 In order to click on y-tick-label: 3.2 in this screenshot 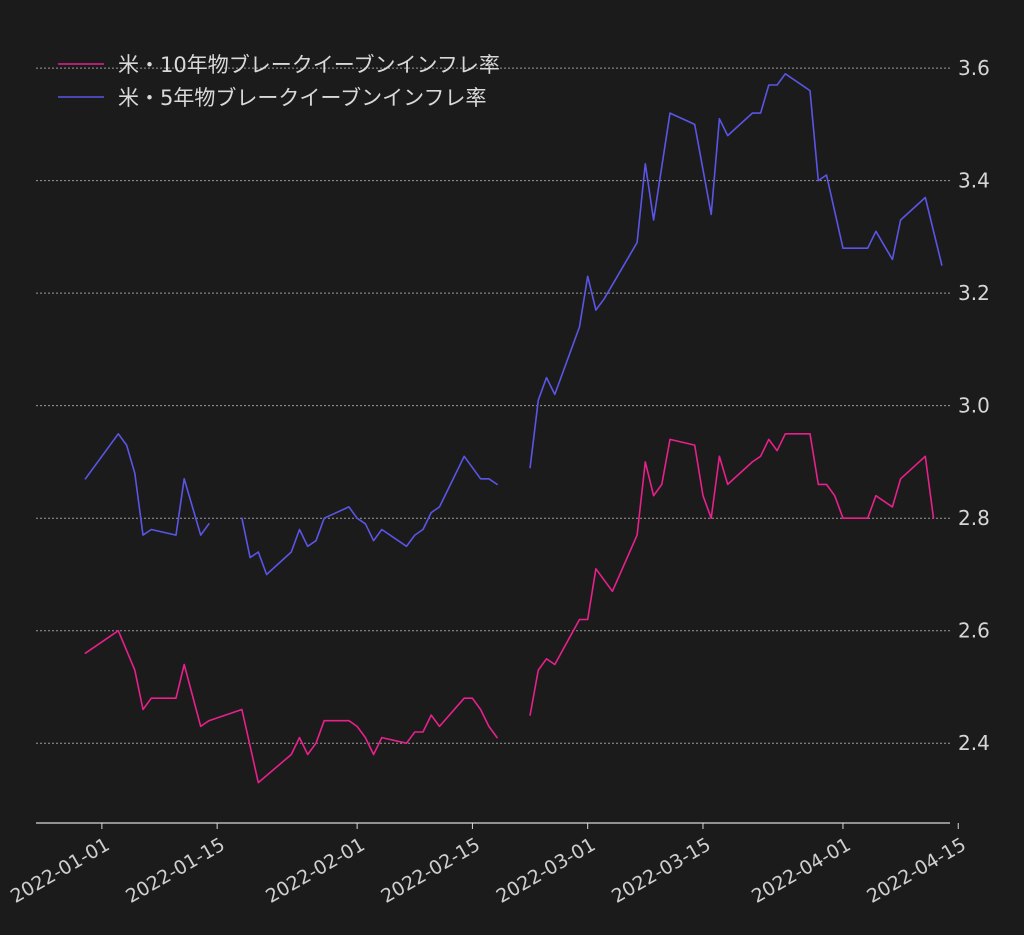, I will do `click(974, 293)`.